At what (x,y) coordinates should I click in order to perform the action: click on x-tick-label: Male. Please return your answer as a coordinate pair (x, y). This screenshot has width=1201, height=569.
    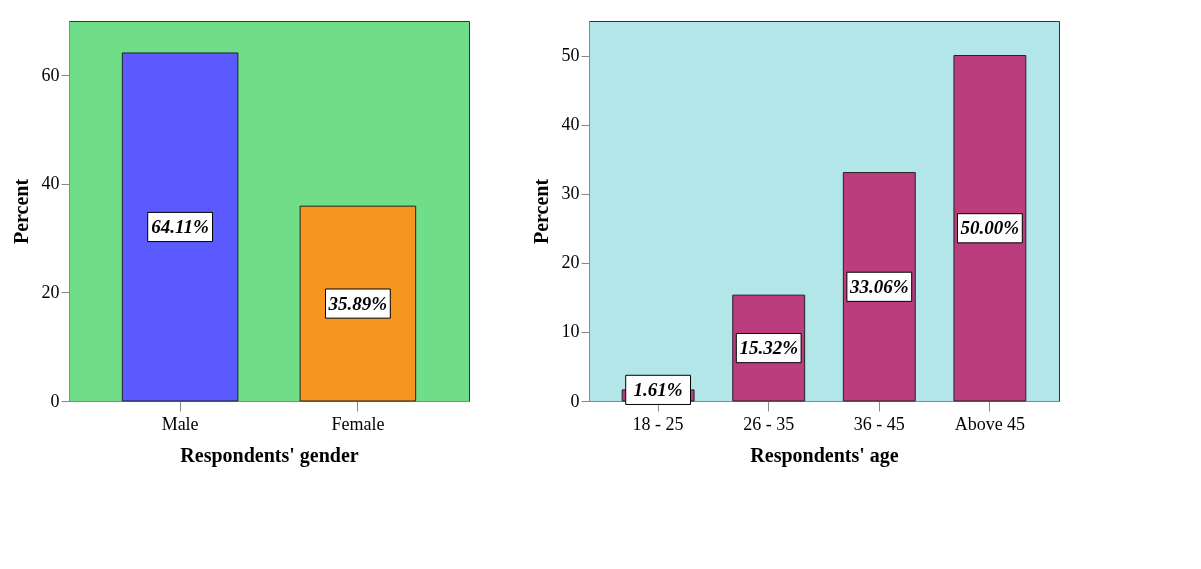
    Looking at the image, I should click on (180, 423).